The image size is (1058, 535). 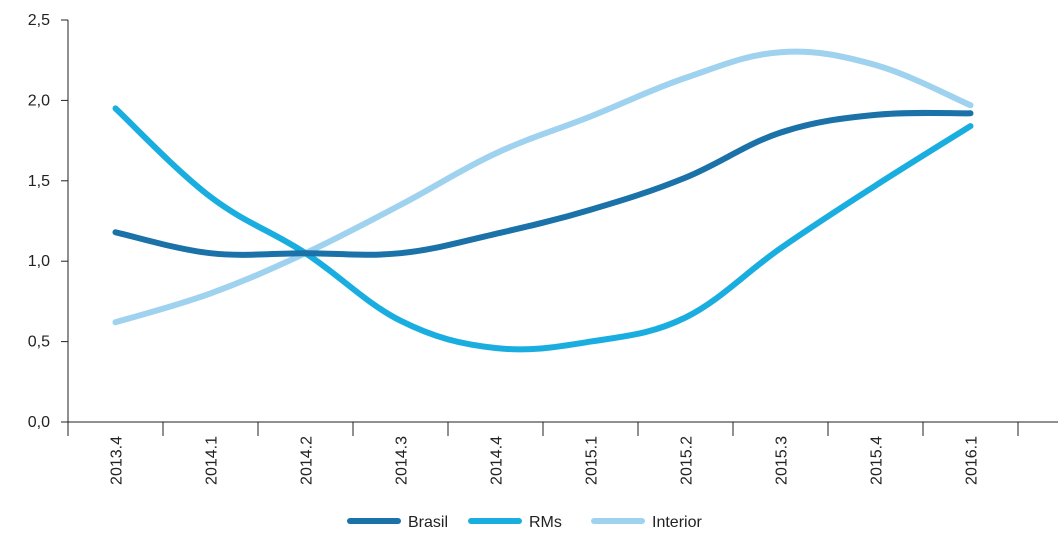 I want to click on chart-legend: Brasil RMs Interior, so click(x=524, y=522).